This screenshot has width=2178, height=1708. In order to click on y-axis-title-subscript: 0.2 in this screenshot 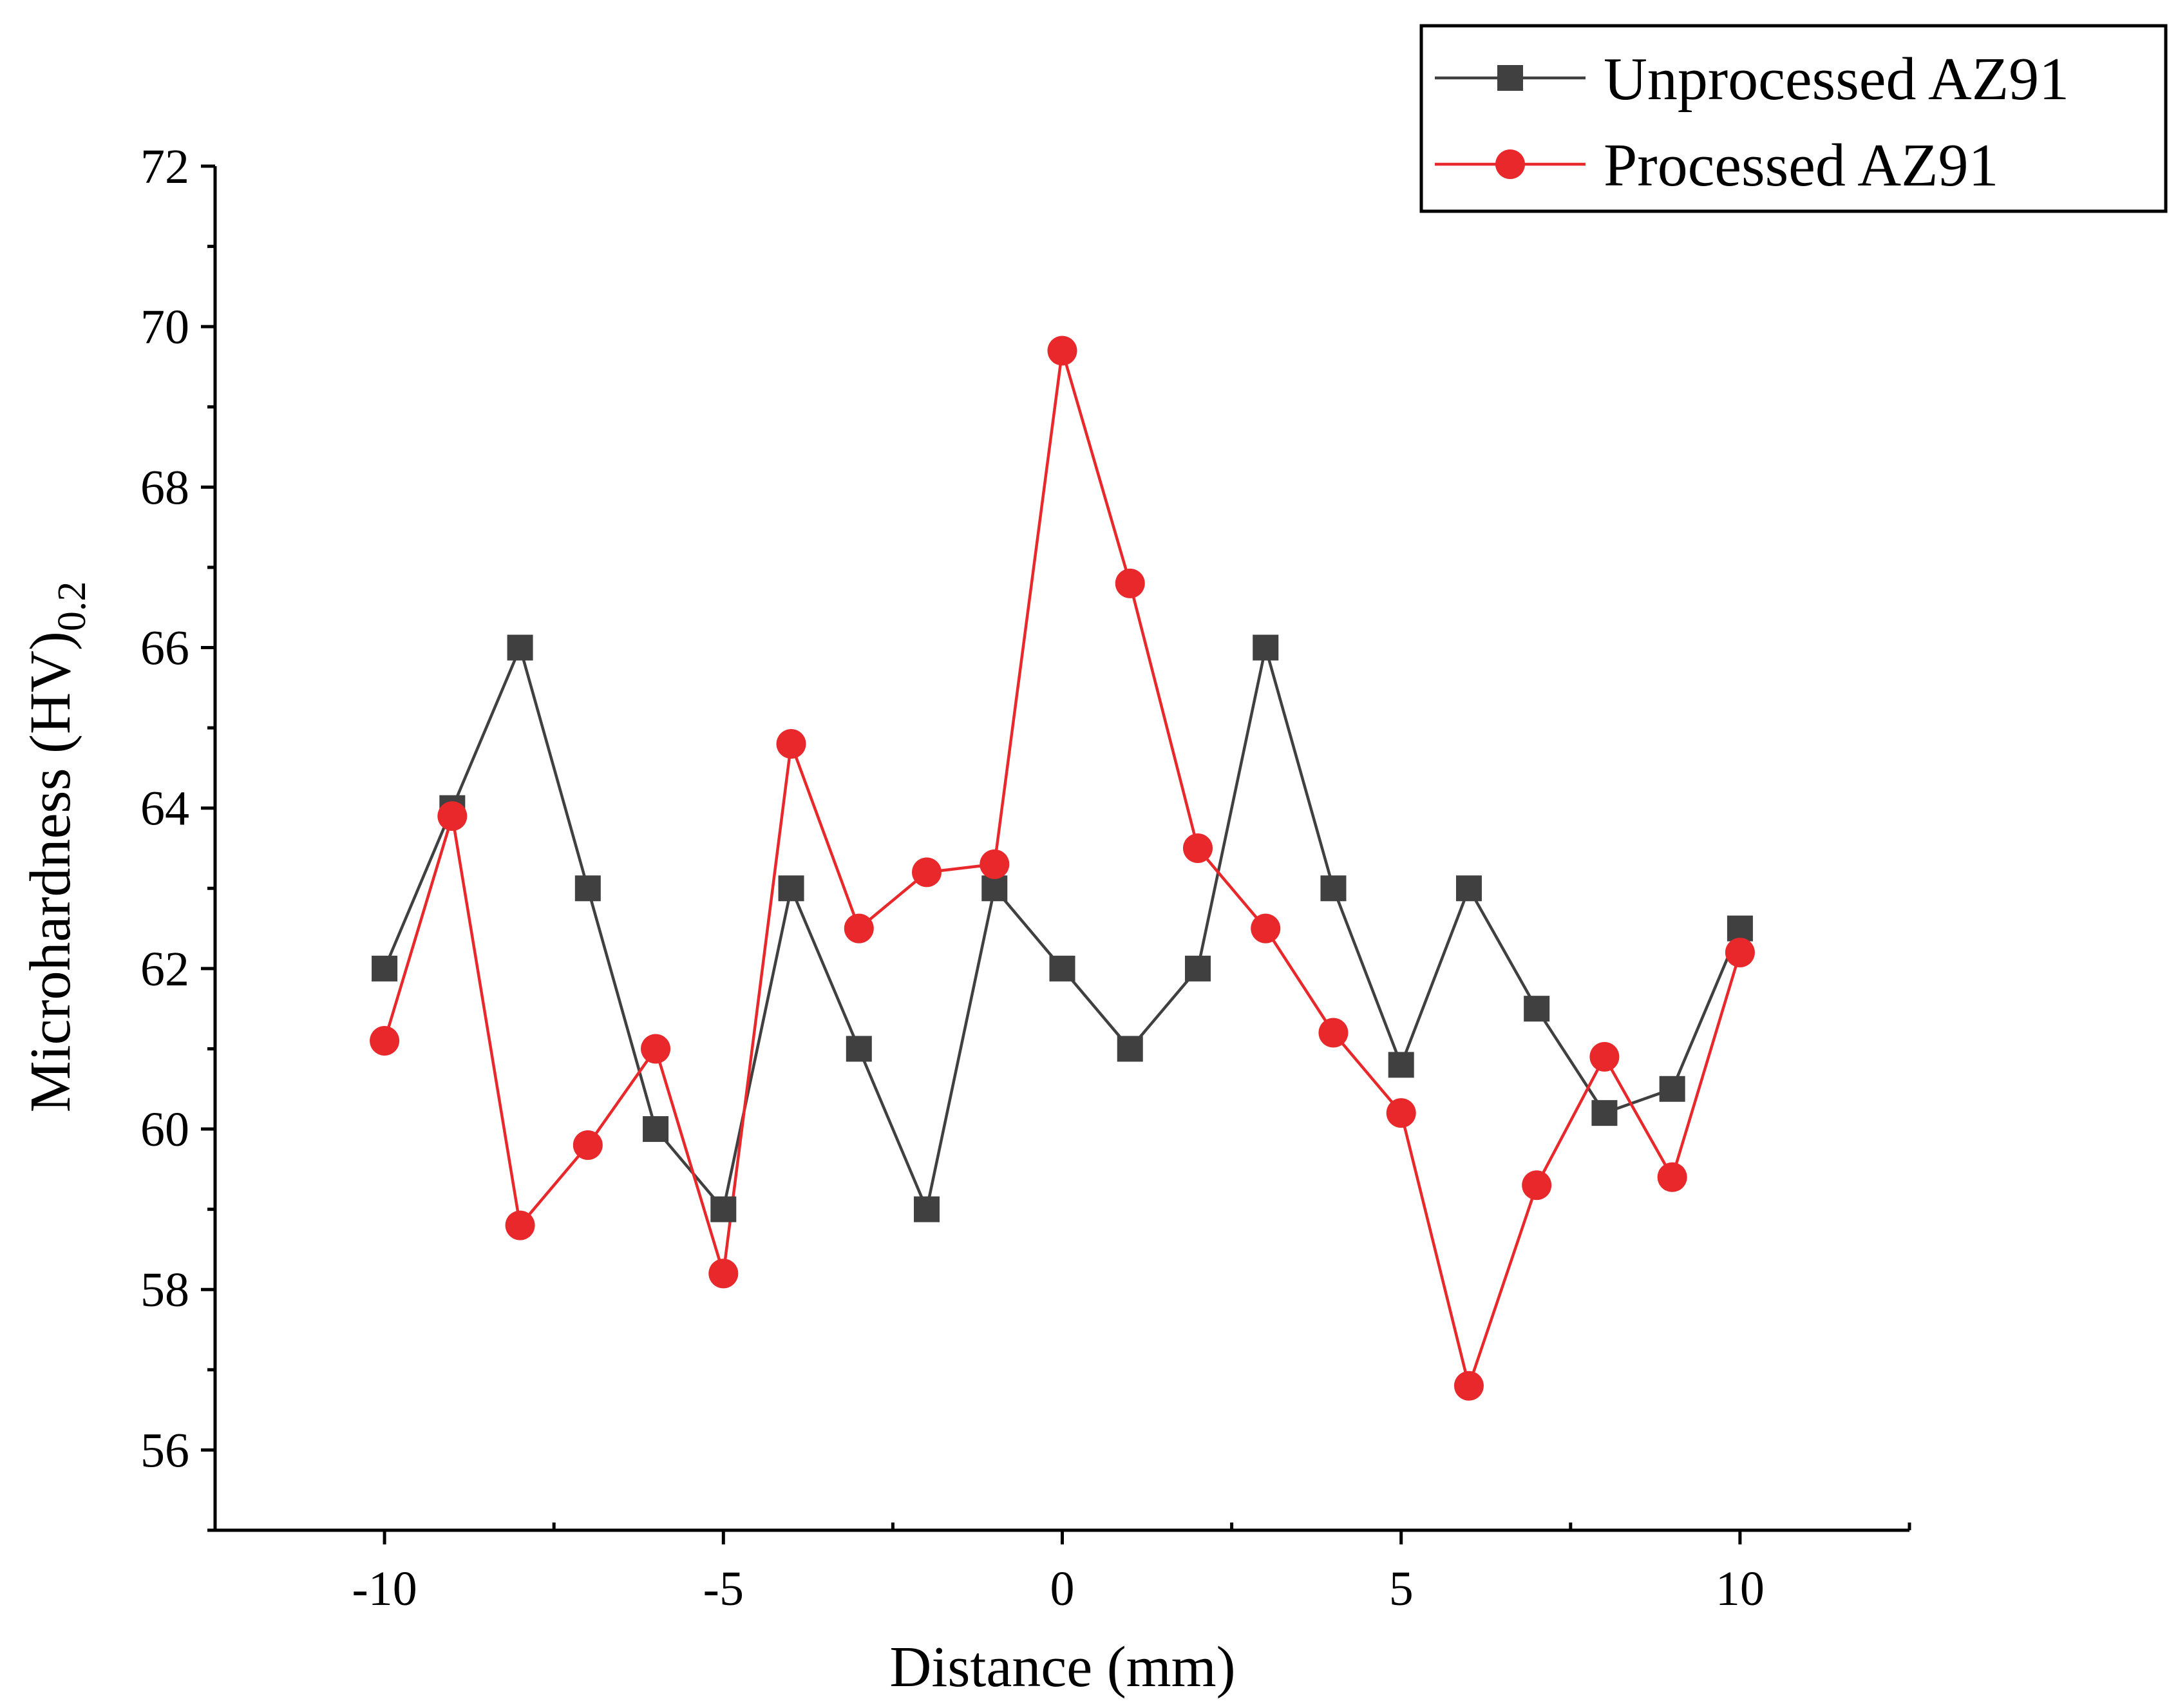, I will do `click(72, 607)`.